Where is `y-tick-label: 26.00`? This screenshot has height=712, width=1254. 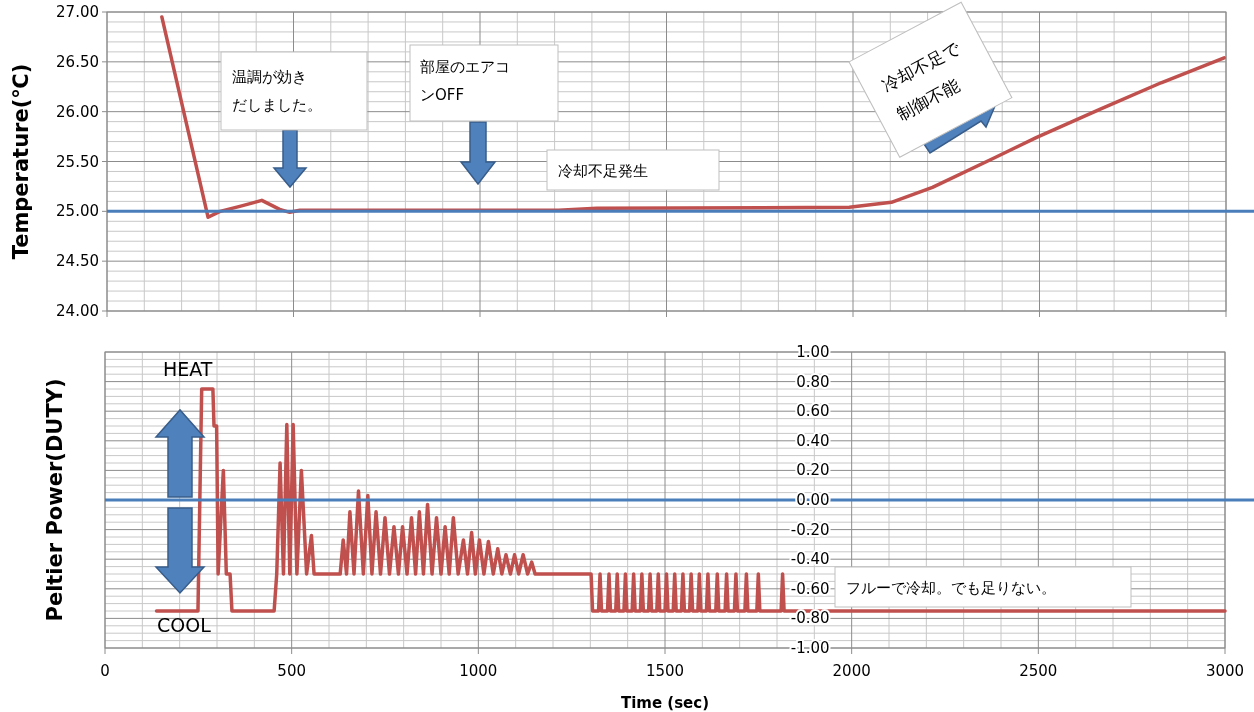 y-tick-label: 26.00 is located at coordinates (77, 111).